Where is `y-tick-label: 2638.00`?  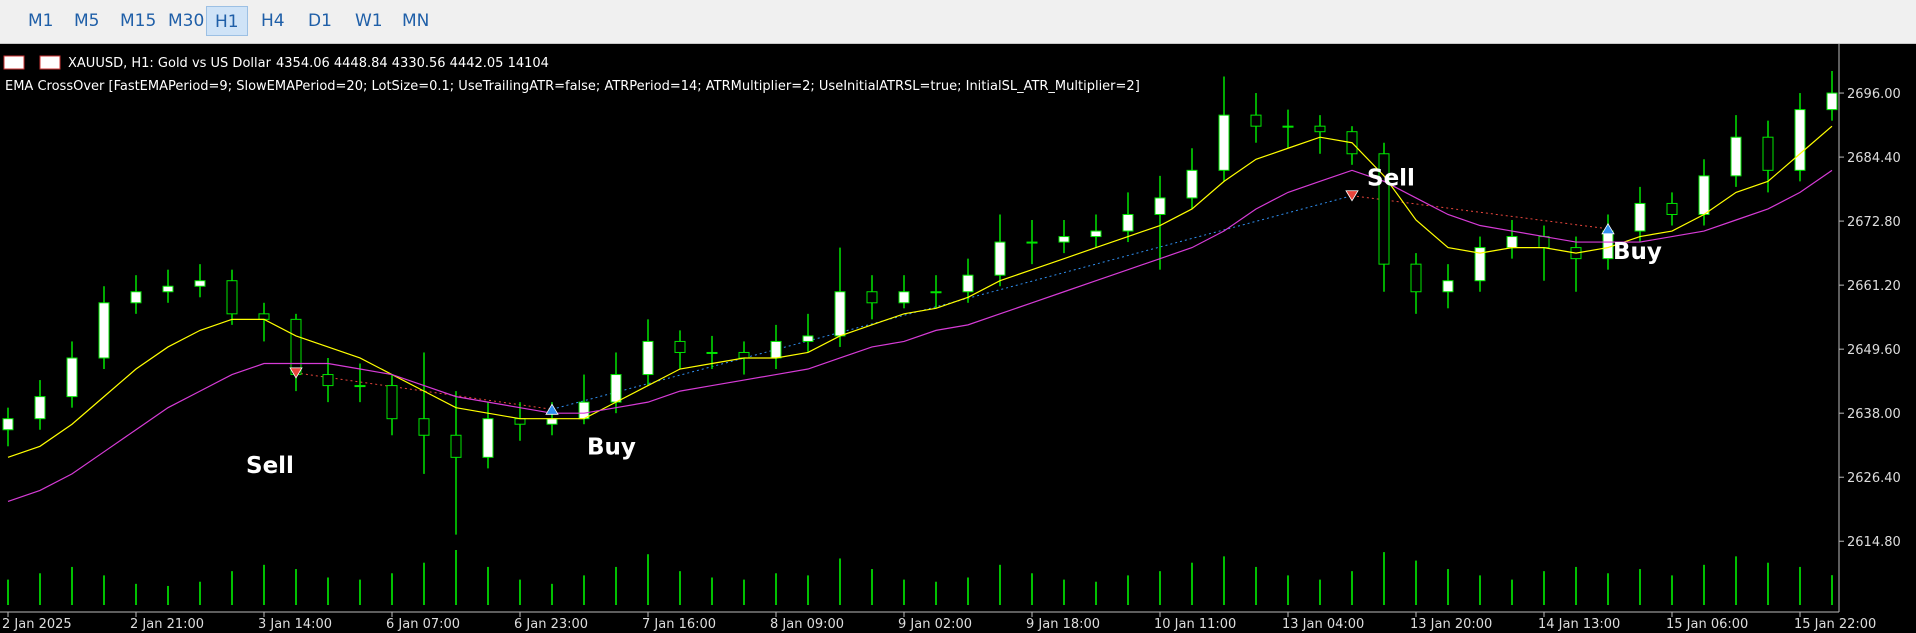
y-tick-label: 2638.00 is located at coordinates (1874, 414).